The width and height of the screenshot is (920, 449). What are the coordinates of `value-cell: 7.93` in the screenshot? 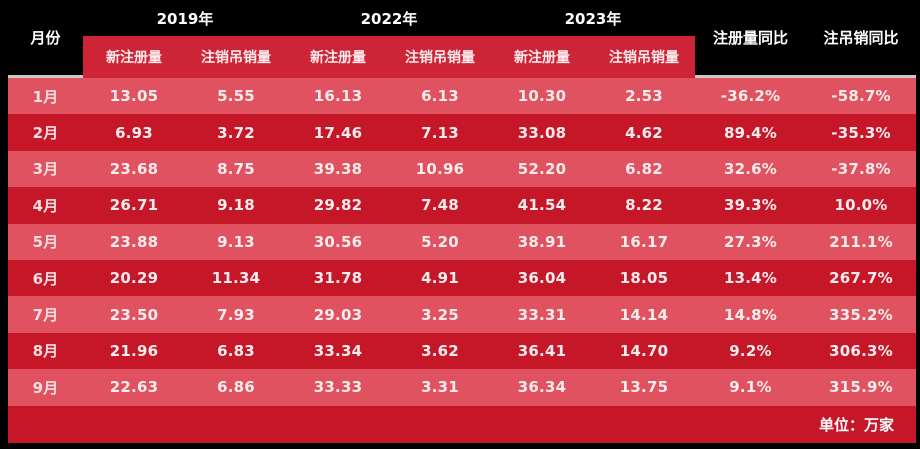 It's located at (236, 314).